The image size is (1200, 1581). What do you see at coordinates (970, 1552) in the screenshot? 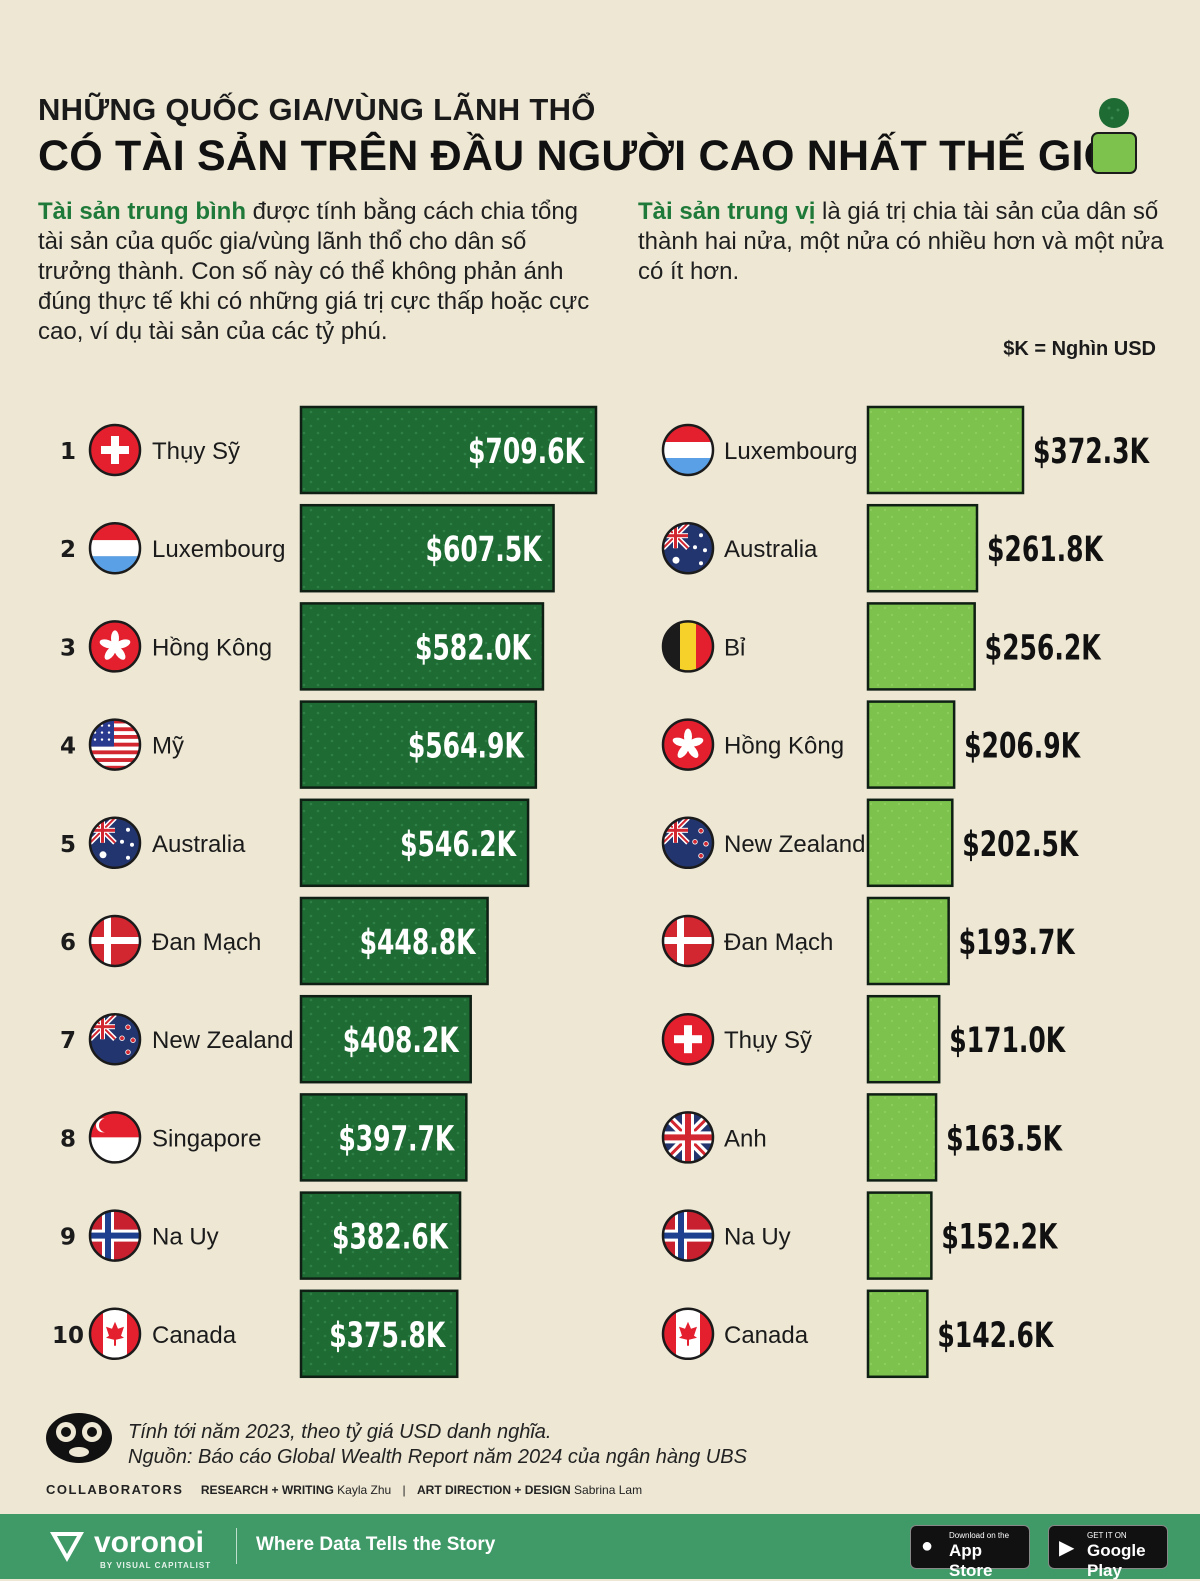
I see `app-store-button: ● Download on the App Store` at bounding box center [970, 1552].